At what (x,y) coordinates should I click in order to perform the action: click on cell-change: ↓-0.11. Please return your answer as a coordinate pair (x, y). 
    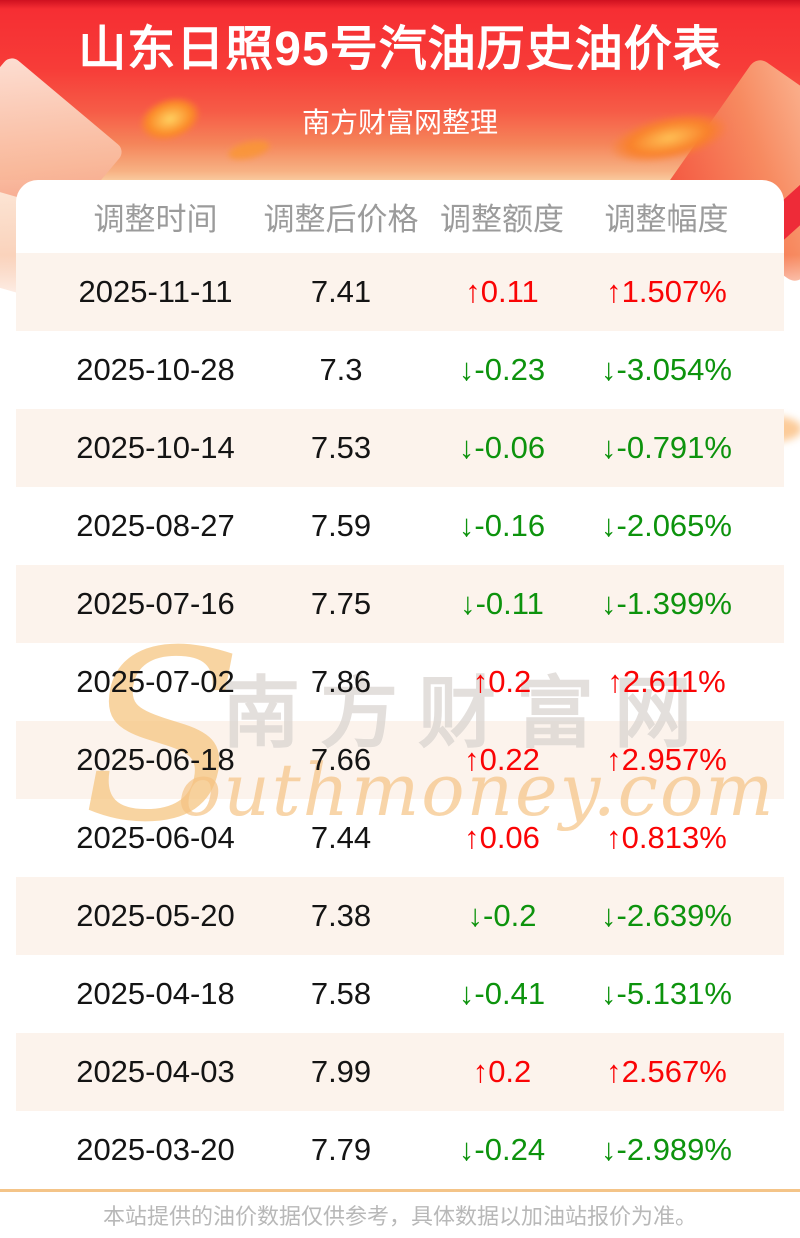
    Looking at the image, I should click on (502, 603).